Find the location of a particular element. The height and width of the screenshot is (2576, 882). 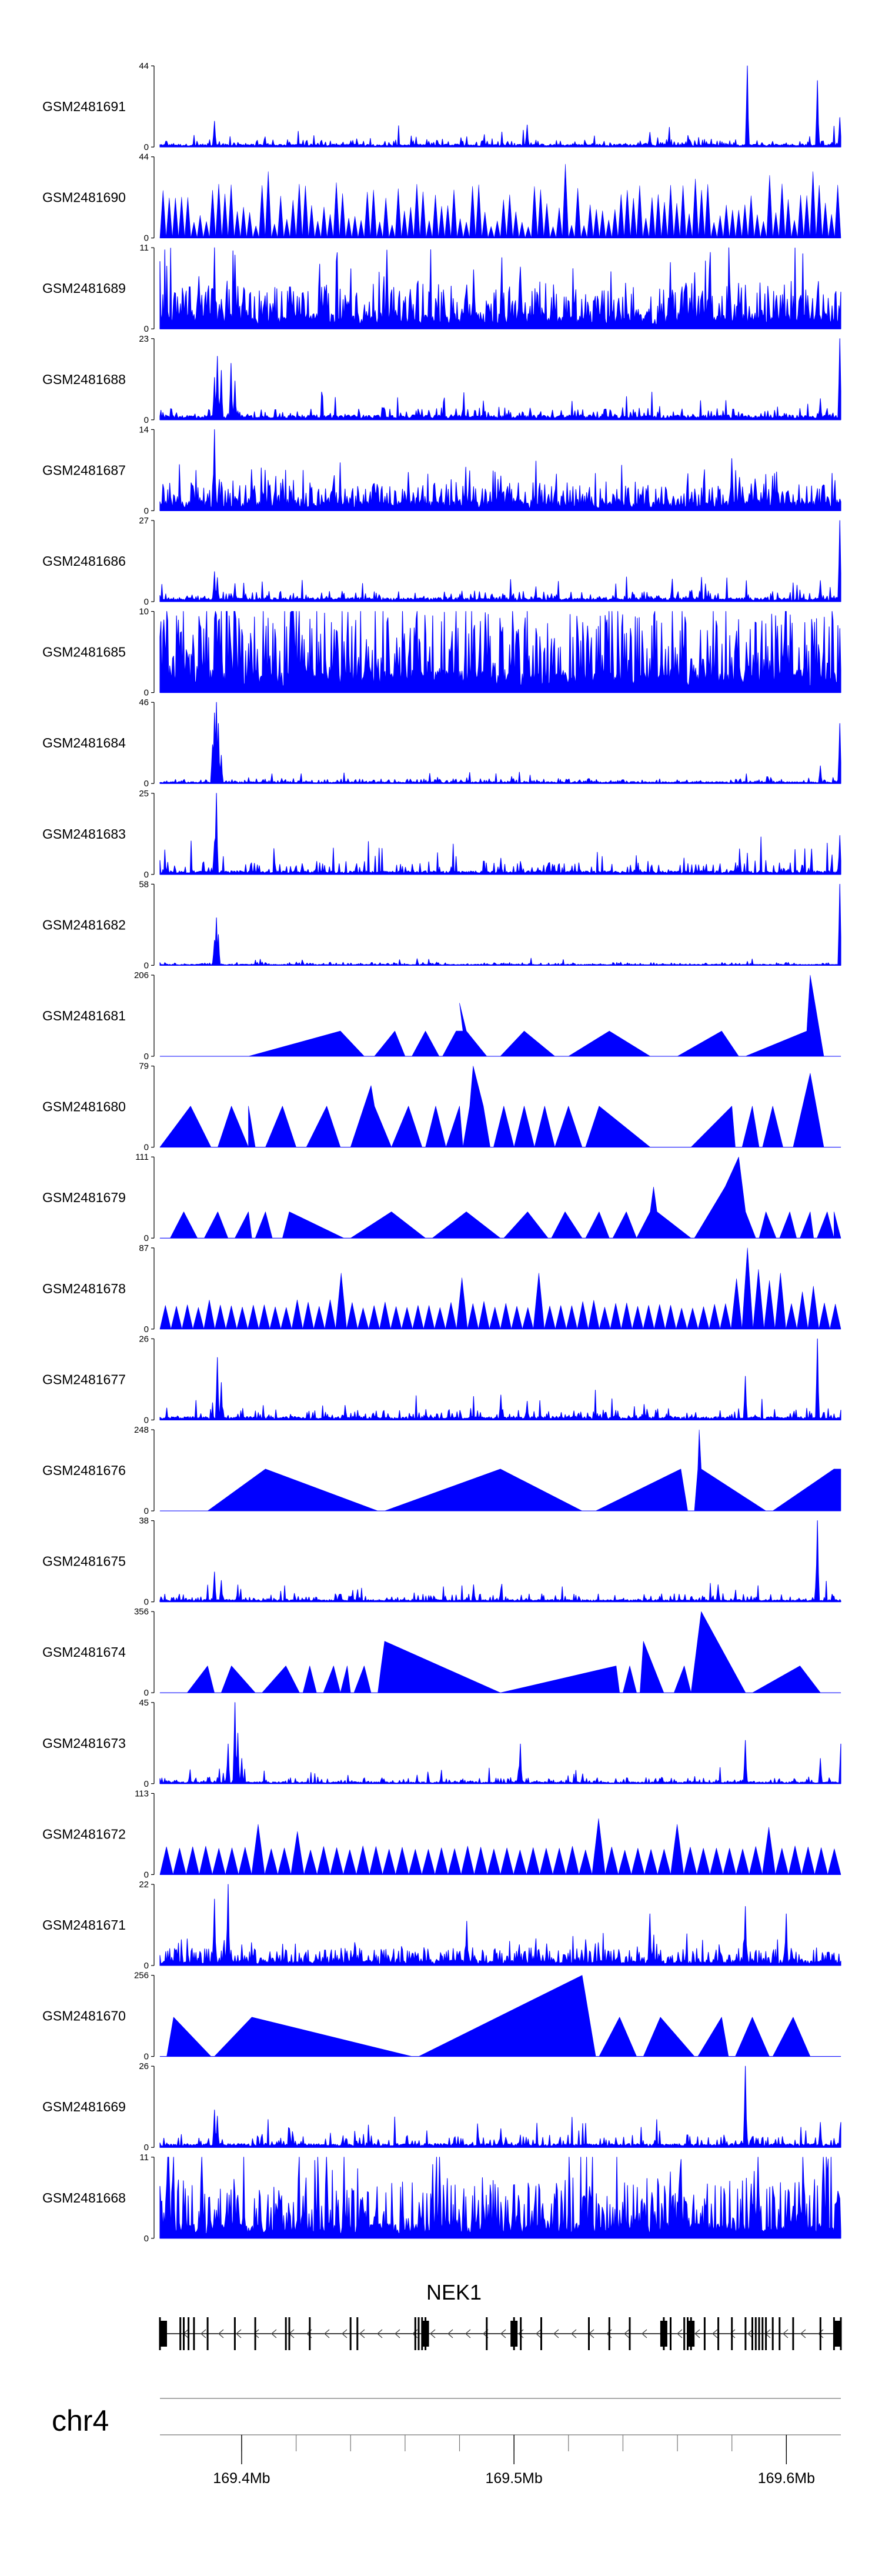

track-label: GSM2481687 is located at coordinates (84, 470).